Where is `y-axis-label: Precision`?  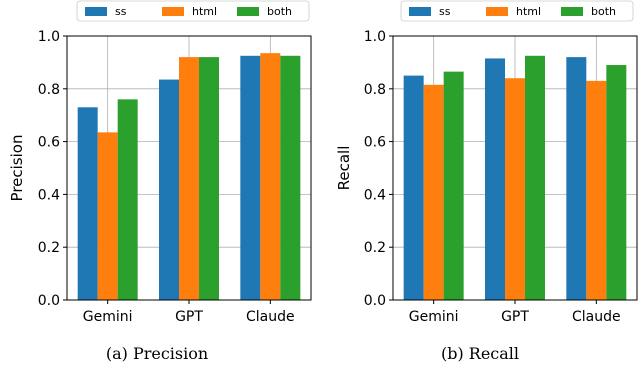 y-axis-label: Precision is located at coordinates (17, 168).